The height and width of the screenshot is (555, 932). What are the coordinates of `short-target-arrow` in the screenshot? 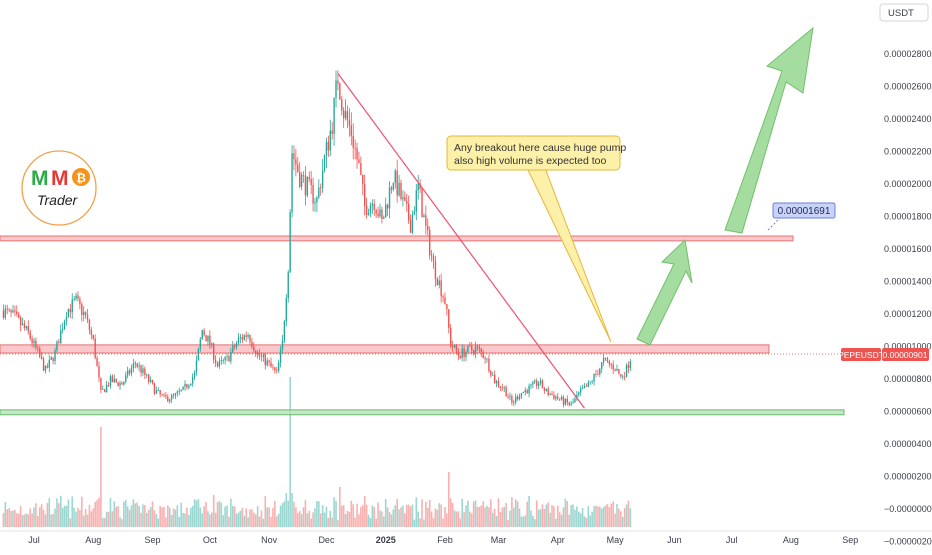 It's located at (664, 292).